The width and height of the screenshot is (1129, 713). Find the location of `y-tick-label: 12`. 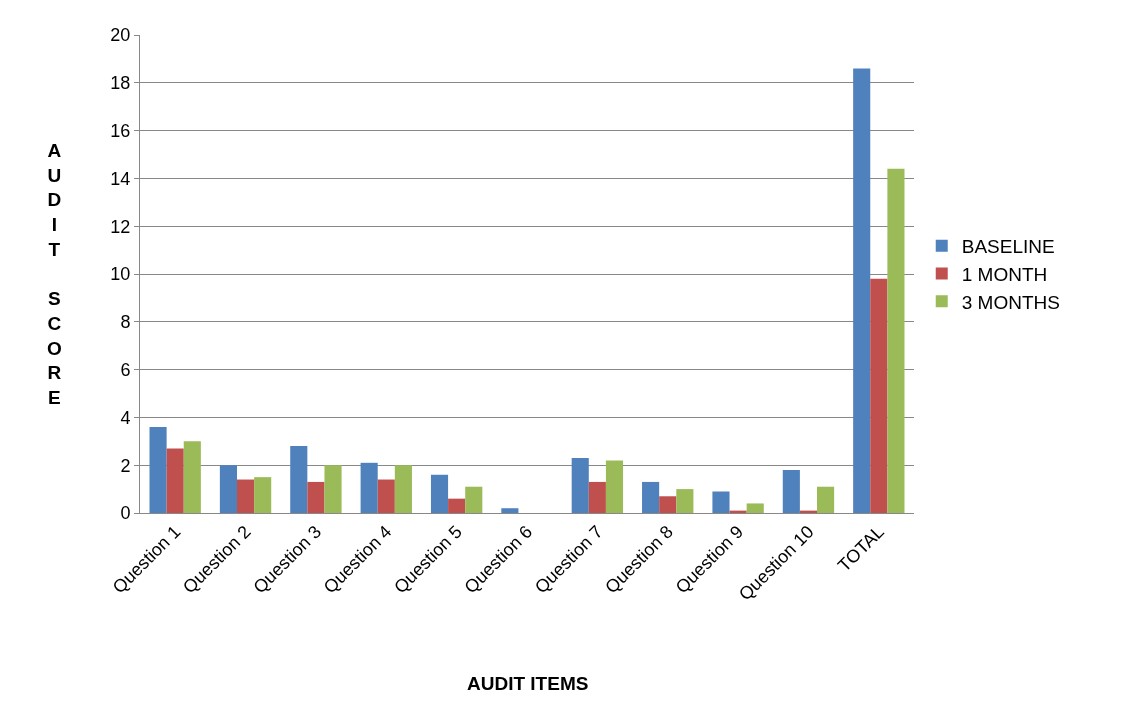

y-tick-label: 12 is located at coordinates (120, 226).